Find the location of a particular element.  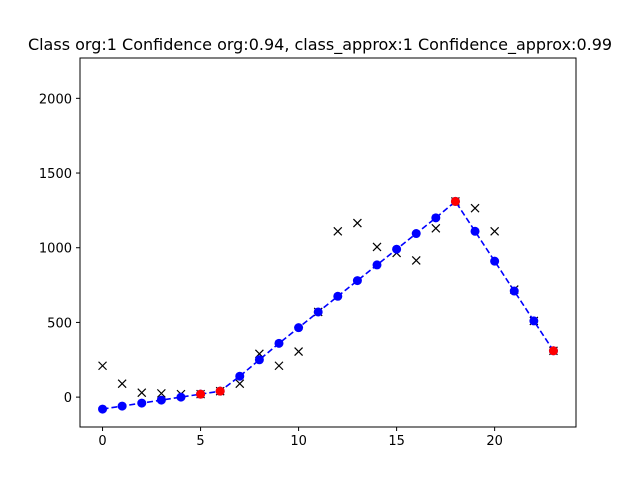

x-axis: 0 5 10 15 20 is located at coordinates (300, 438).